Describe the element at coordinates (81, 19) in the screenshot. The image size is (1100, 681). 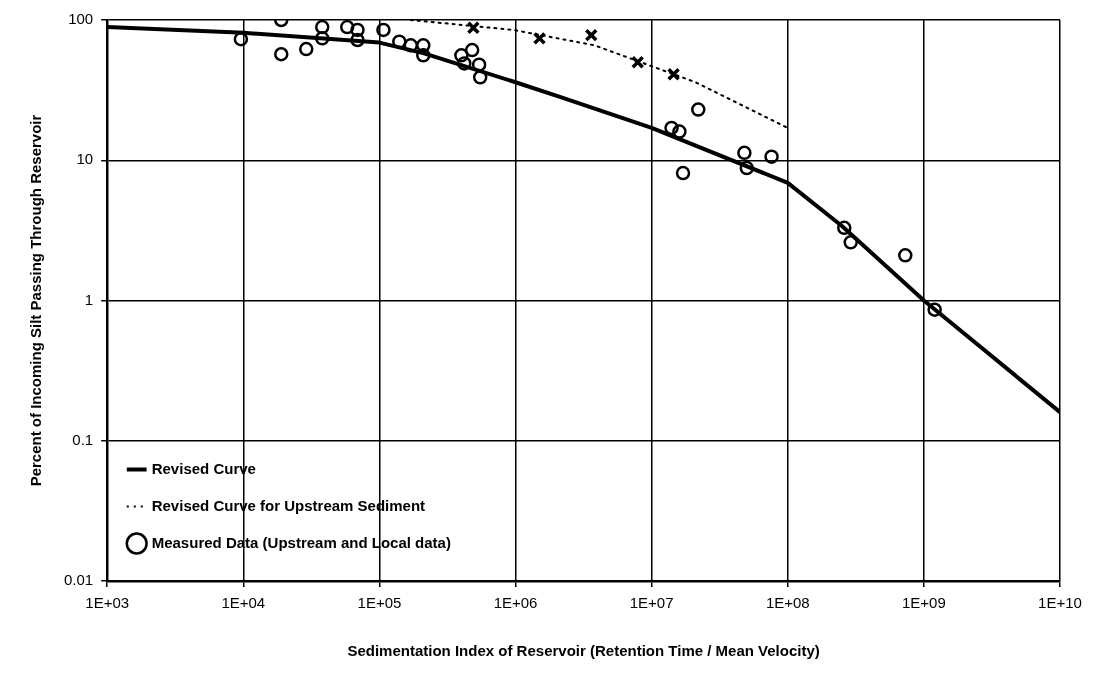
I see `y-tick-label: 100` at that location.